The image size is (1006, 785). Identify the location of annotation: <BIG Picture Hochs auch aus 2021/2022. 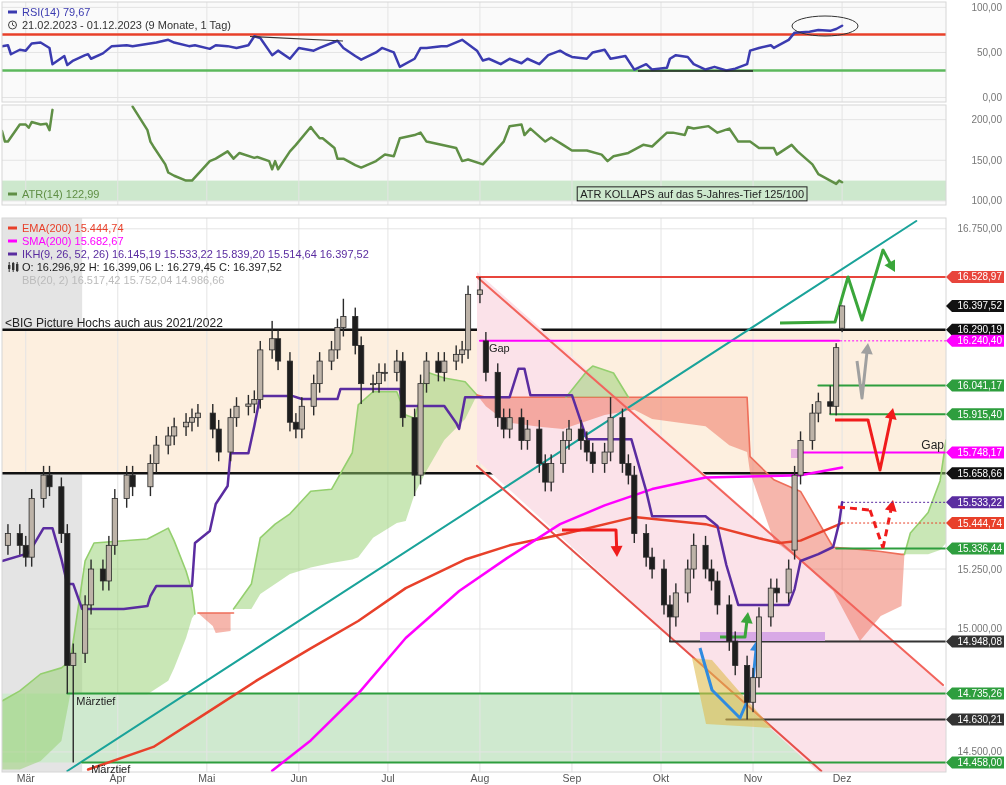
(114, 322).